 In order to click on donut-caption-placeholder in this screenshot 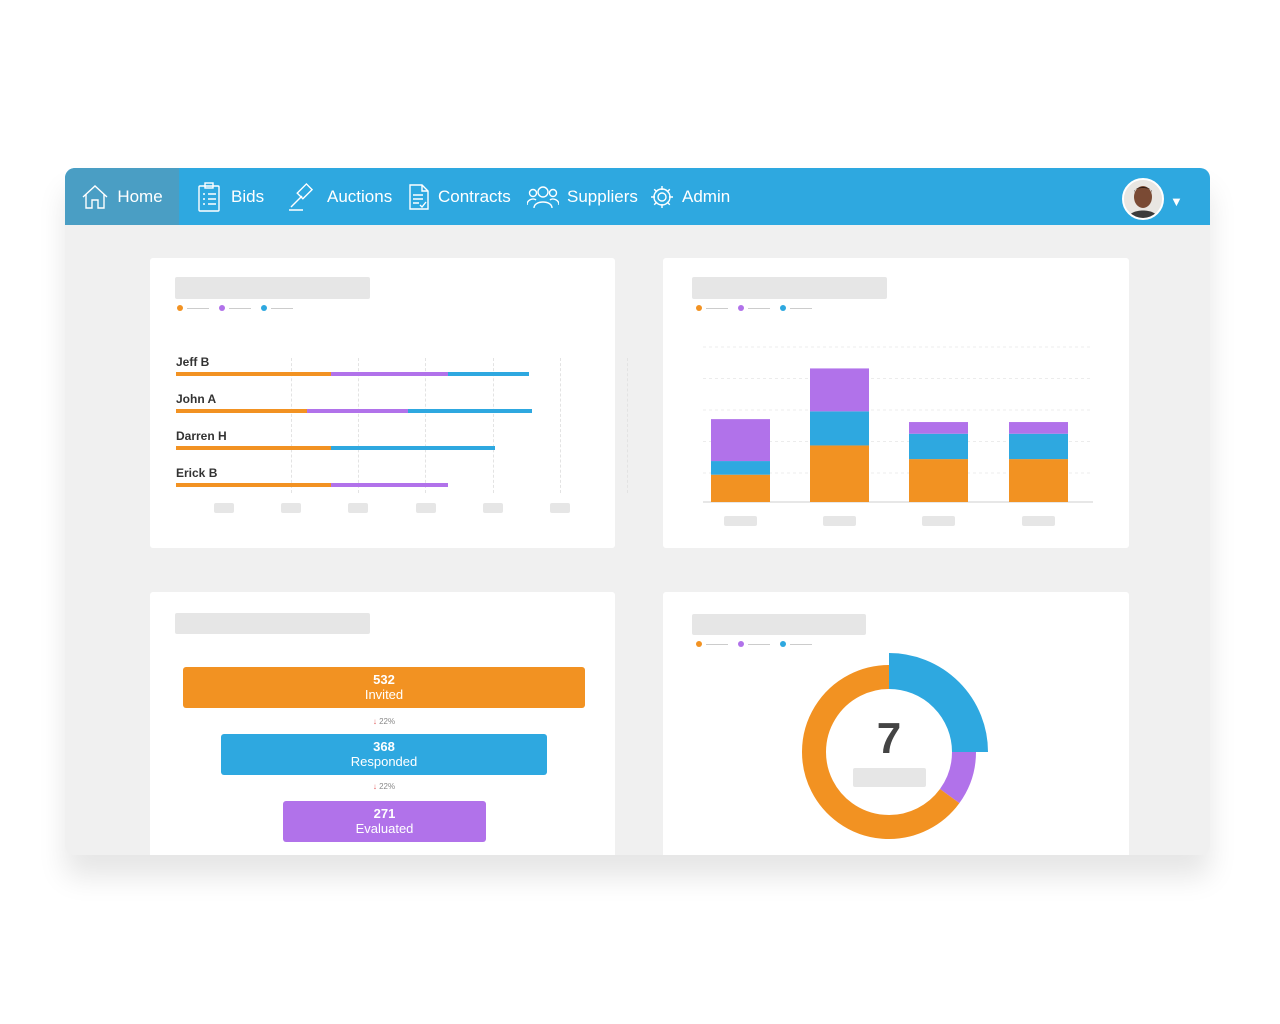, I will do `click(889, 777)`.